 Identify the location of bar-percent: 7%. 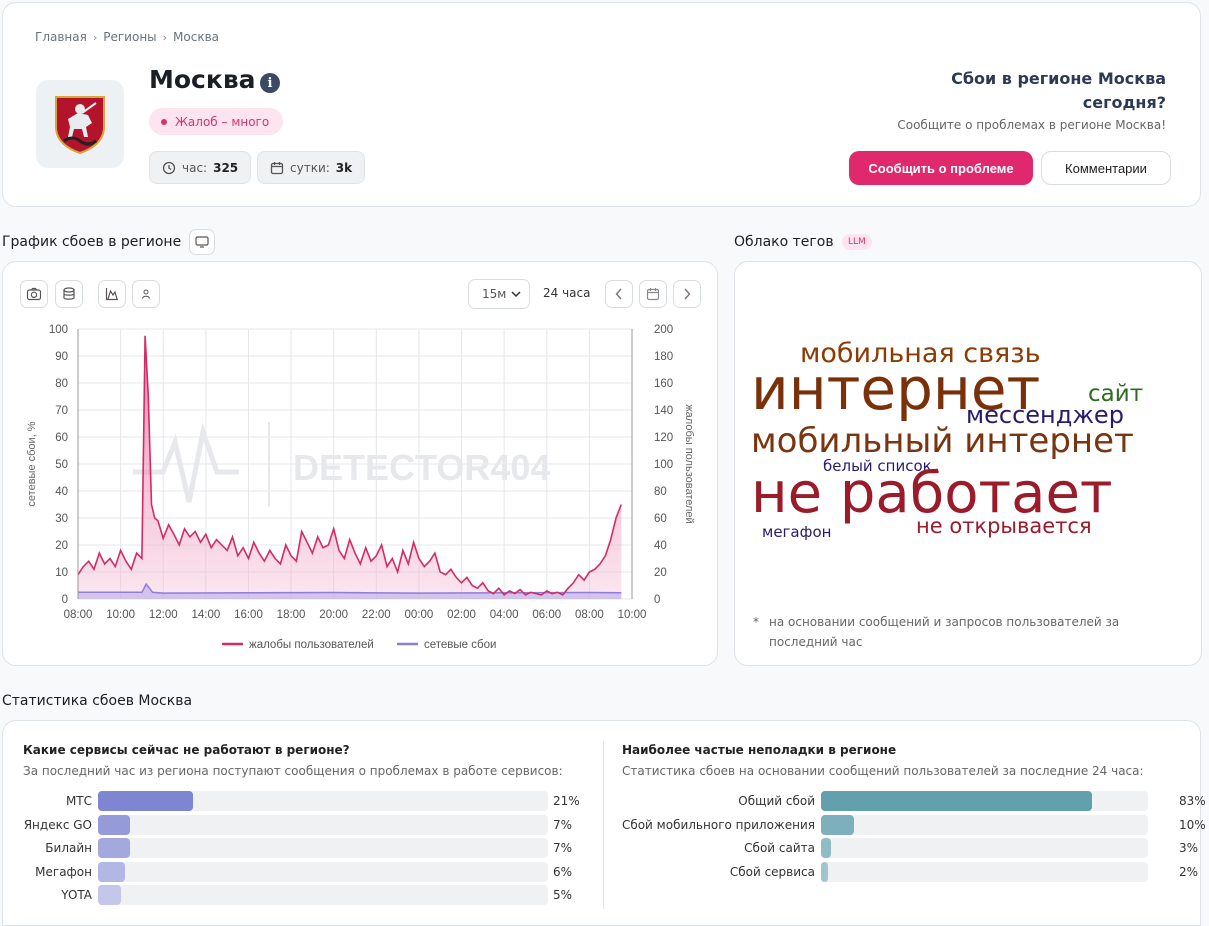
(563, 848).